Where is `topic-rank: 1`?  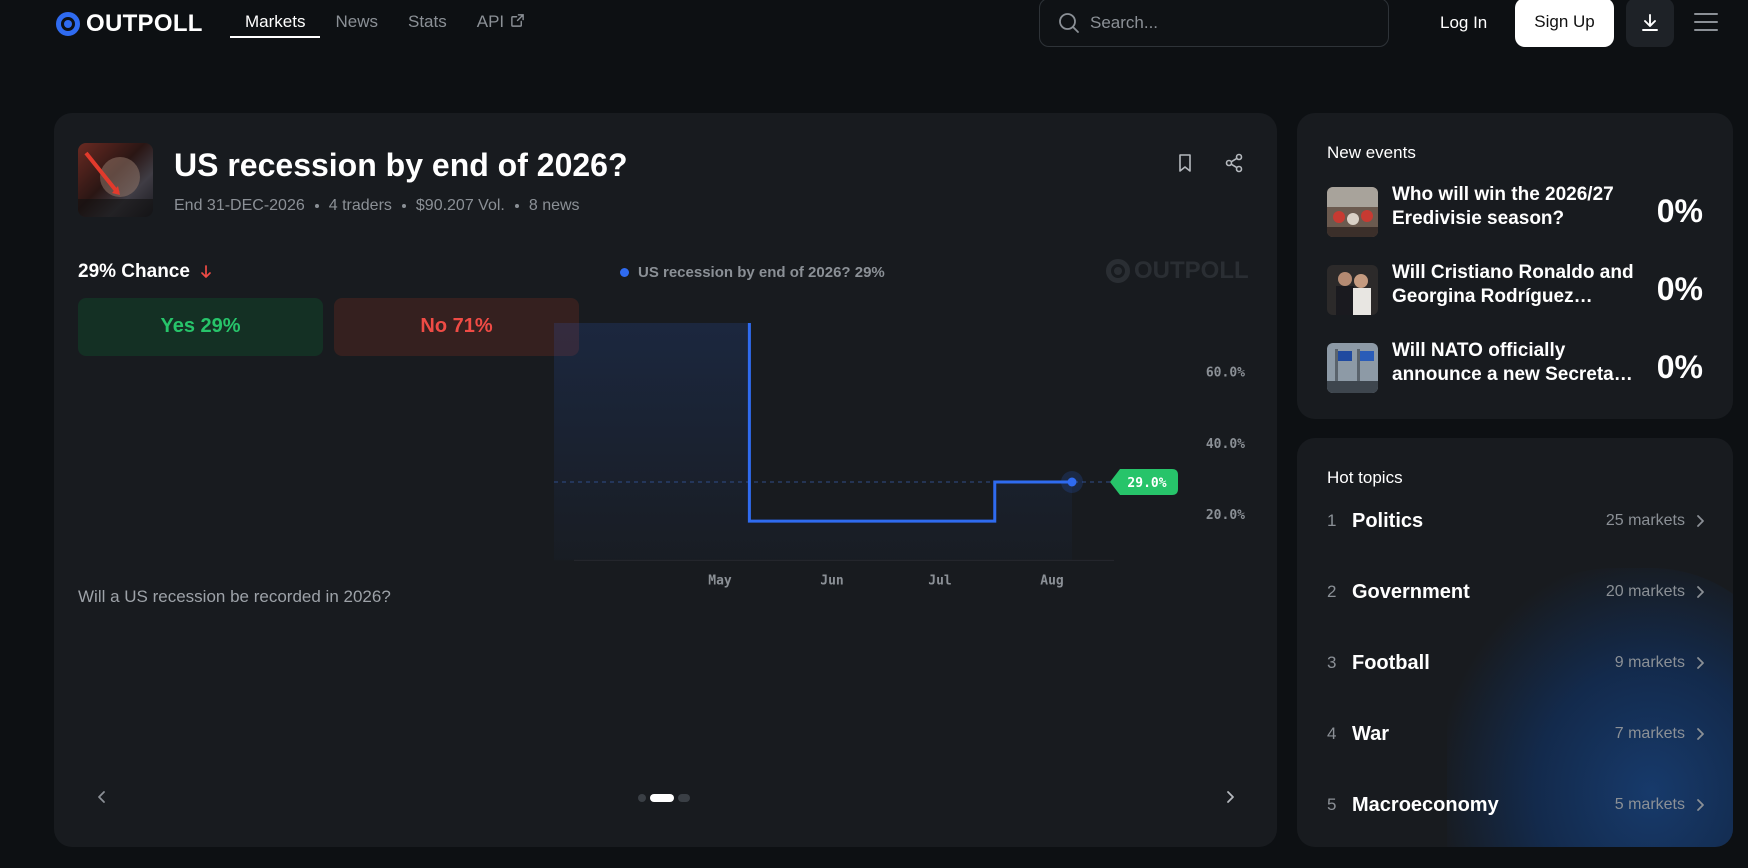 topic-rank: 1 is located at coordinates (1332, 520).